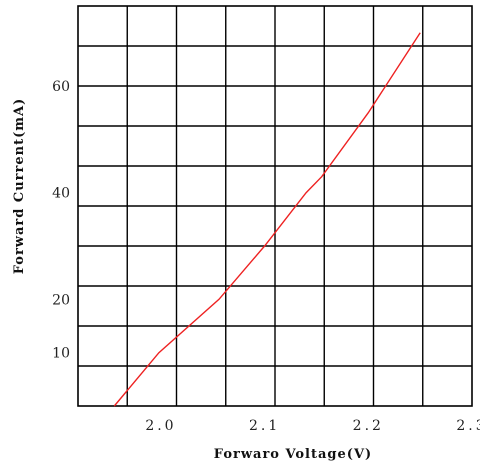 The height and width of the screenshot is (466, 480). What do you see at coordinates (468, 426) in the screenshot?
I see `x-tick-label: 2.3` at bounding box center [468, 426].